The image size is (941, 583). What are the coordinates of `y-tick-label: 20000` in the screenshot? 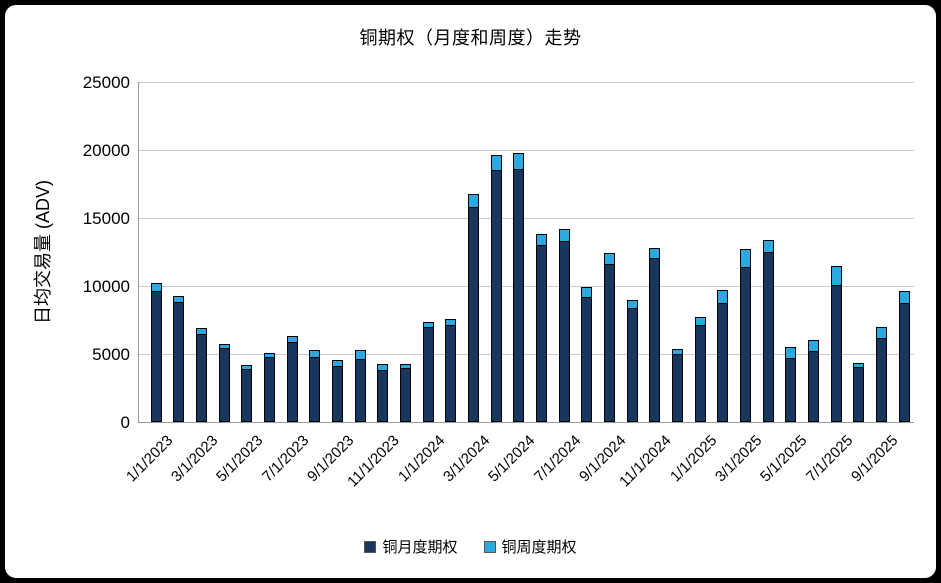 It's located at (106, 150).